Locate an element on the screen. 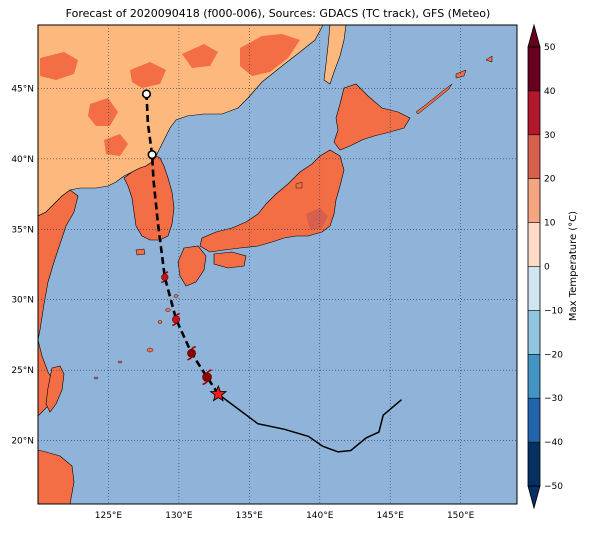  lat-tick-label: 40°N is located at coordinates (22, 160).